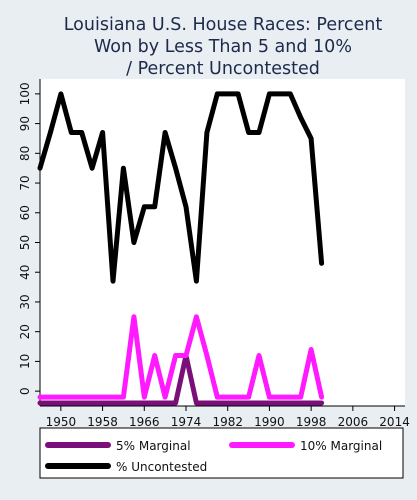 Image resolution: width=417 pixels, height=500 pixels. What do you see at coordinates (25, 212) in the screenshot?
I see `y-tick-label: 60` at bounding box center [25, 212].